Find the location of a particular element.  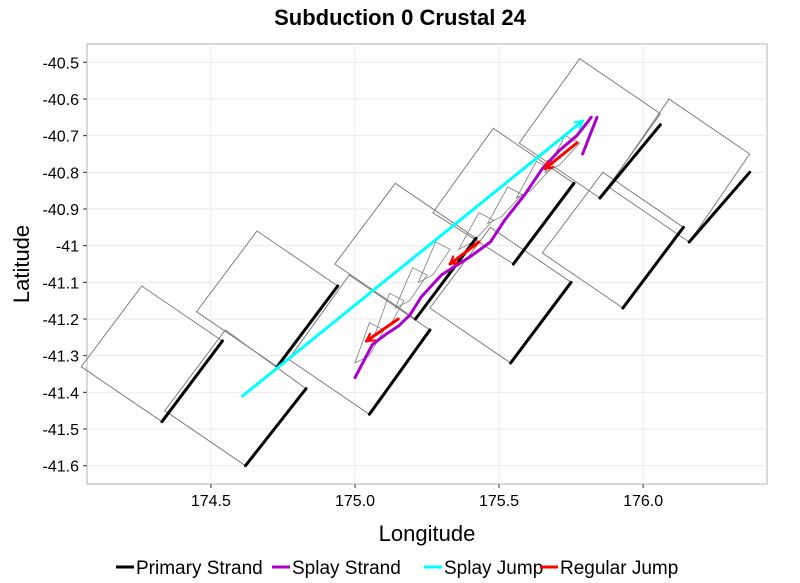

legend-item-splay-strand: Splay Strand is located at coordinates (336, 568).